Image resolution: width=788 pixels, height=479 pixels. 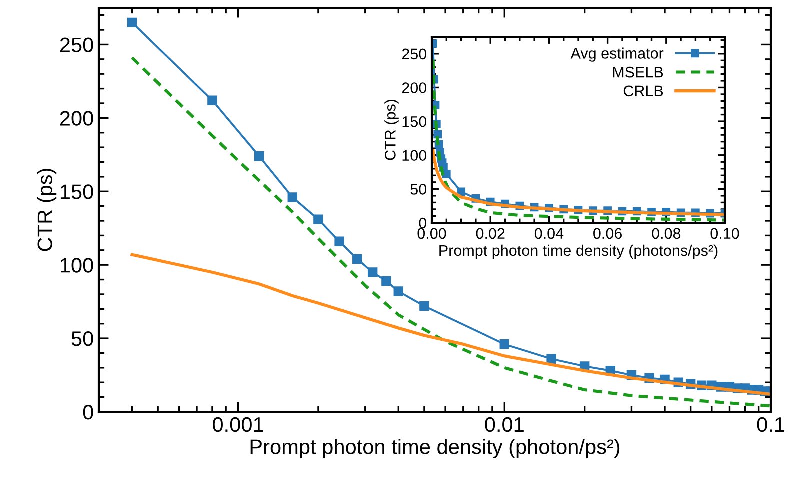 I want to click on x-tick-label: 0.04, so click(x=549, y=234).